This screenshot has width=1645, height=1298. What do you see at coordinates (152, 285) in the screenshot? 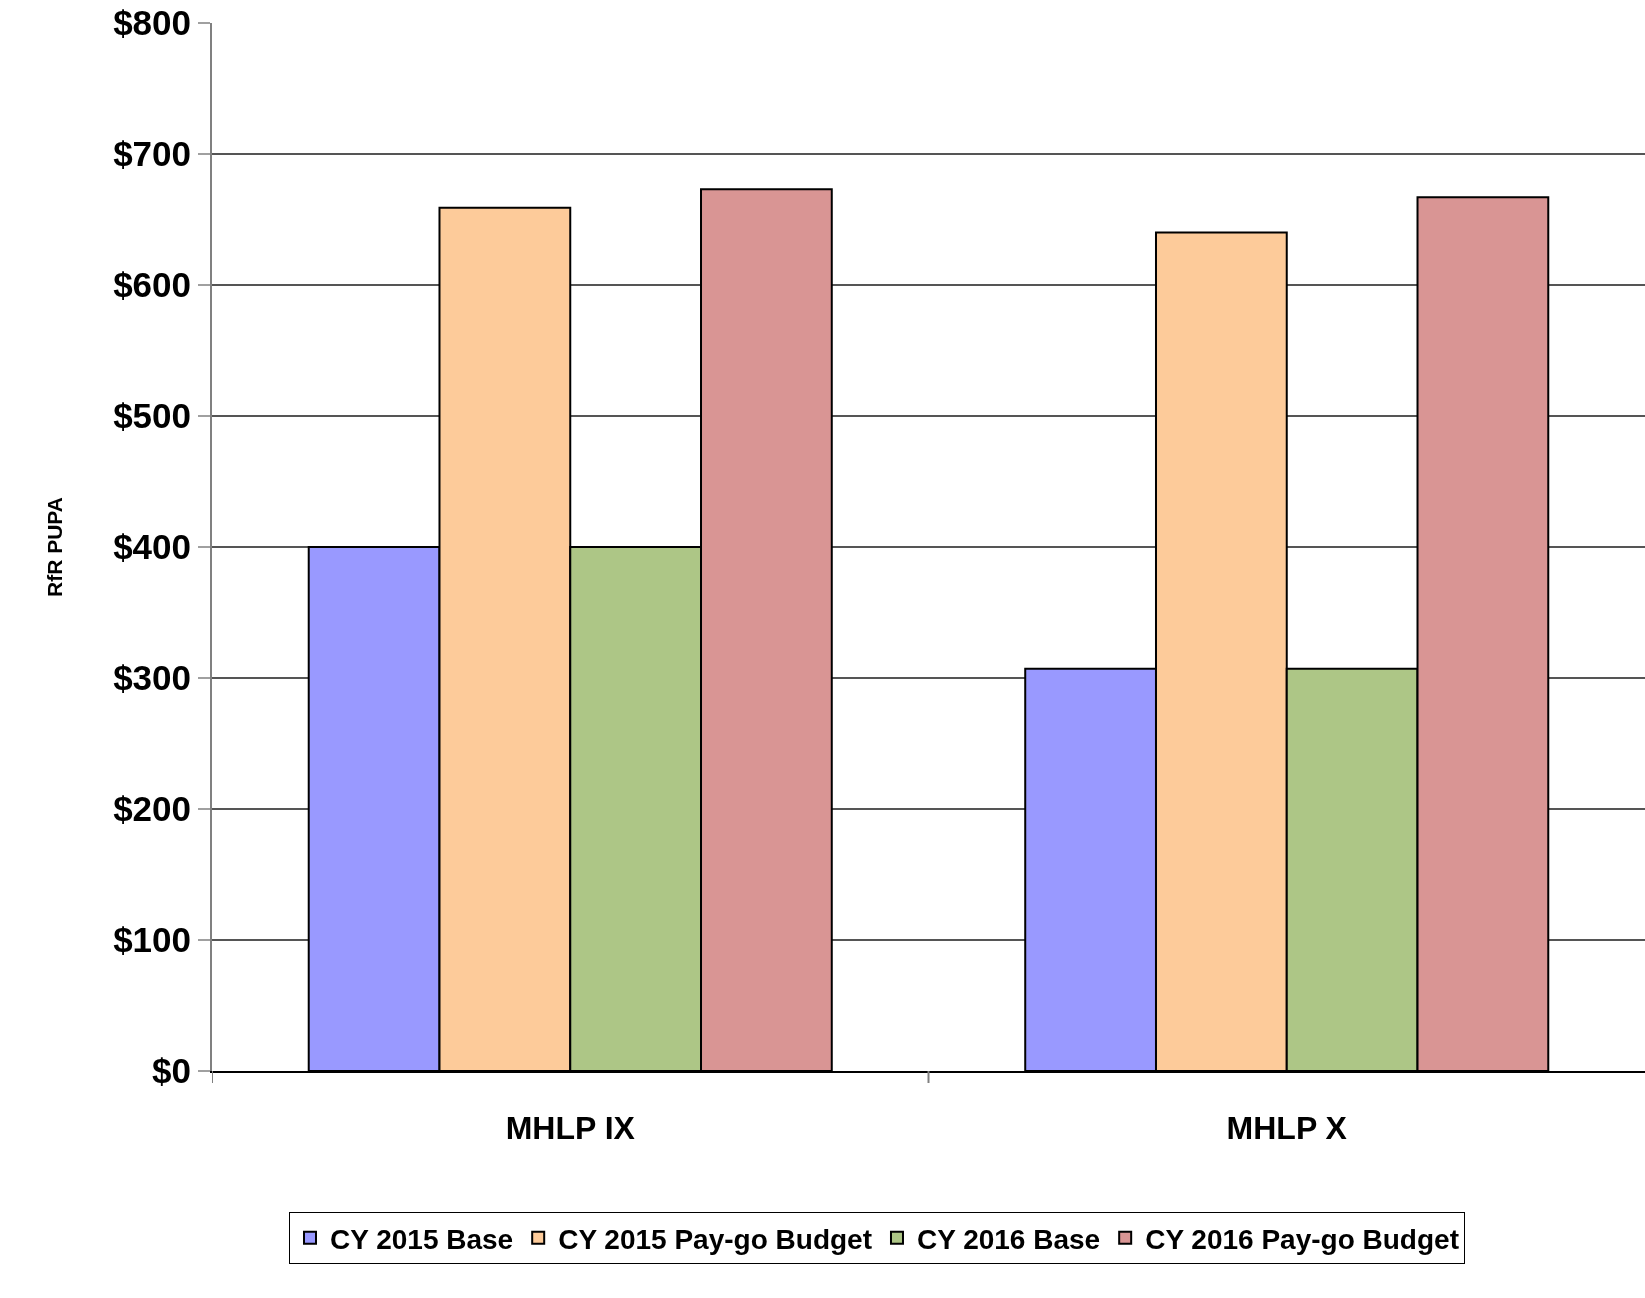
I see `y-tick-label: $600` at bounding box center [152, 285].